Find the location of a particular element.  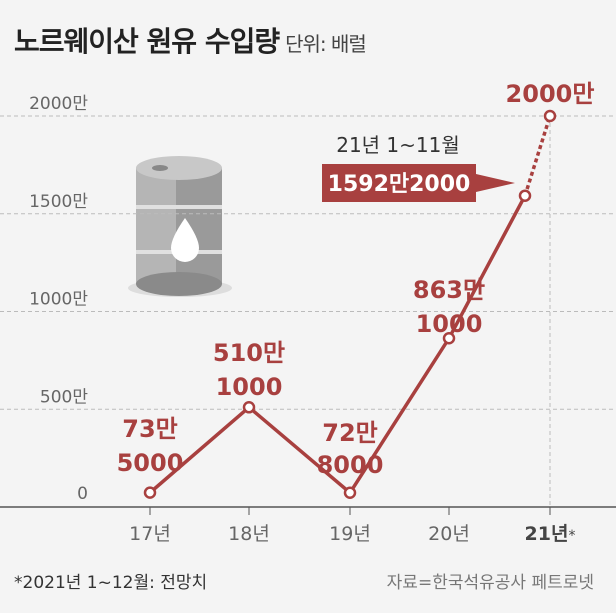

data-label: 73만 is located at coordinates (149, 429).